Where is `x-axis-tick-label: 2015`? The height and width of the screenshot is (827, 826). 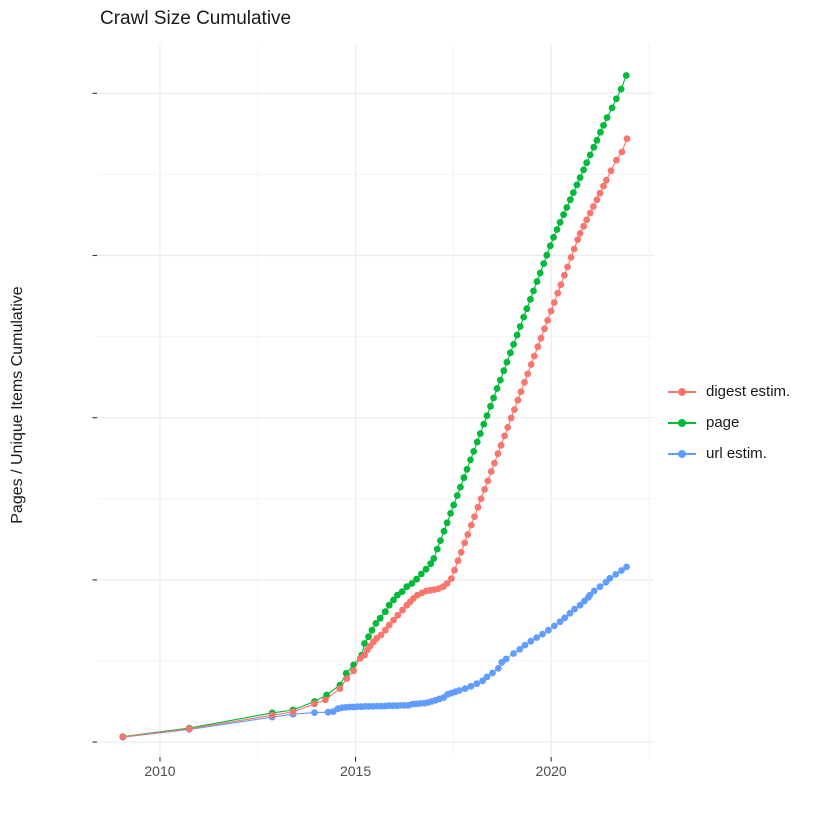 x-axis-tick-label: 2015 is located at coordinates (355, 771).